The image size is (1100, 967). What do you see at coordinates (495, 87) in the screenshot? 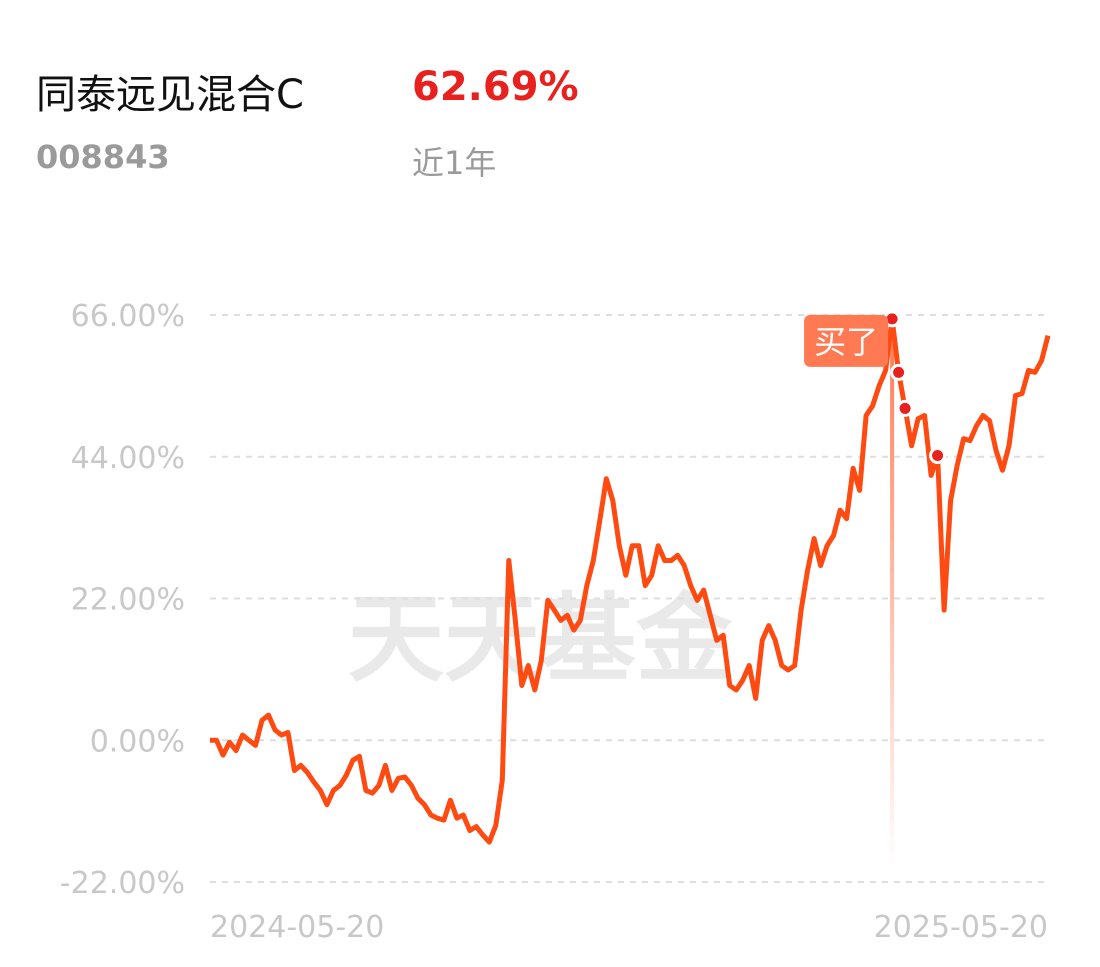
I see `fund-return: 62.69%` at bounding box center [495, 87].